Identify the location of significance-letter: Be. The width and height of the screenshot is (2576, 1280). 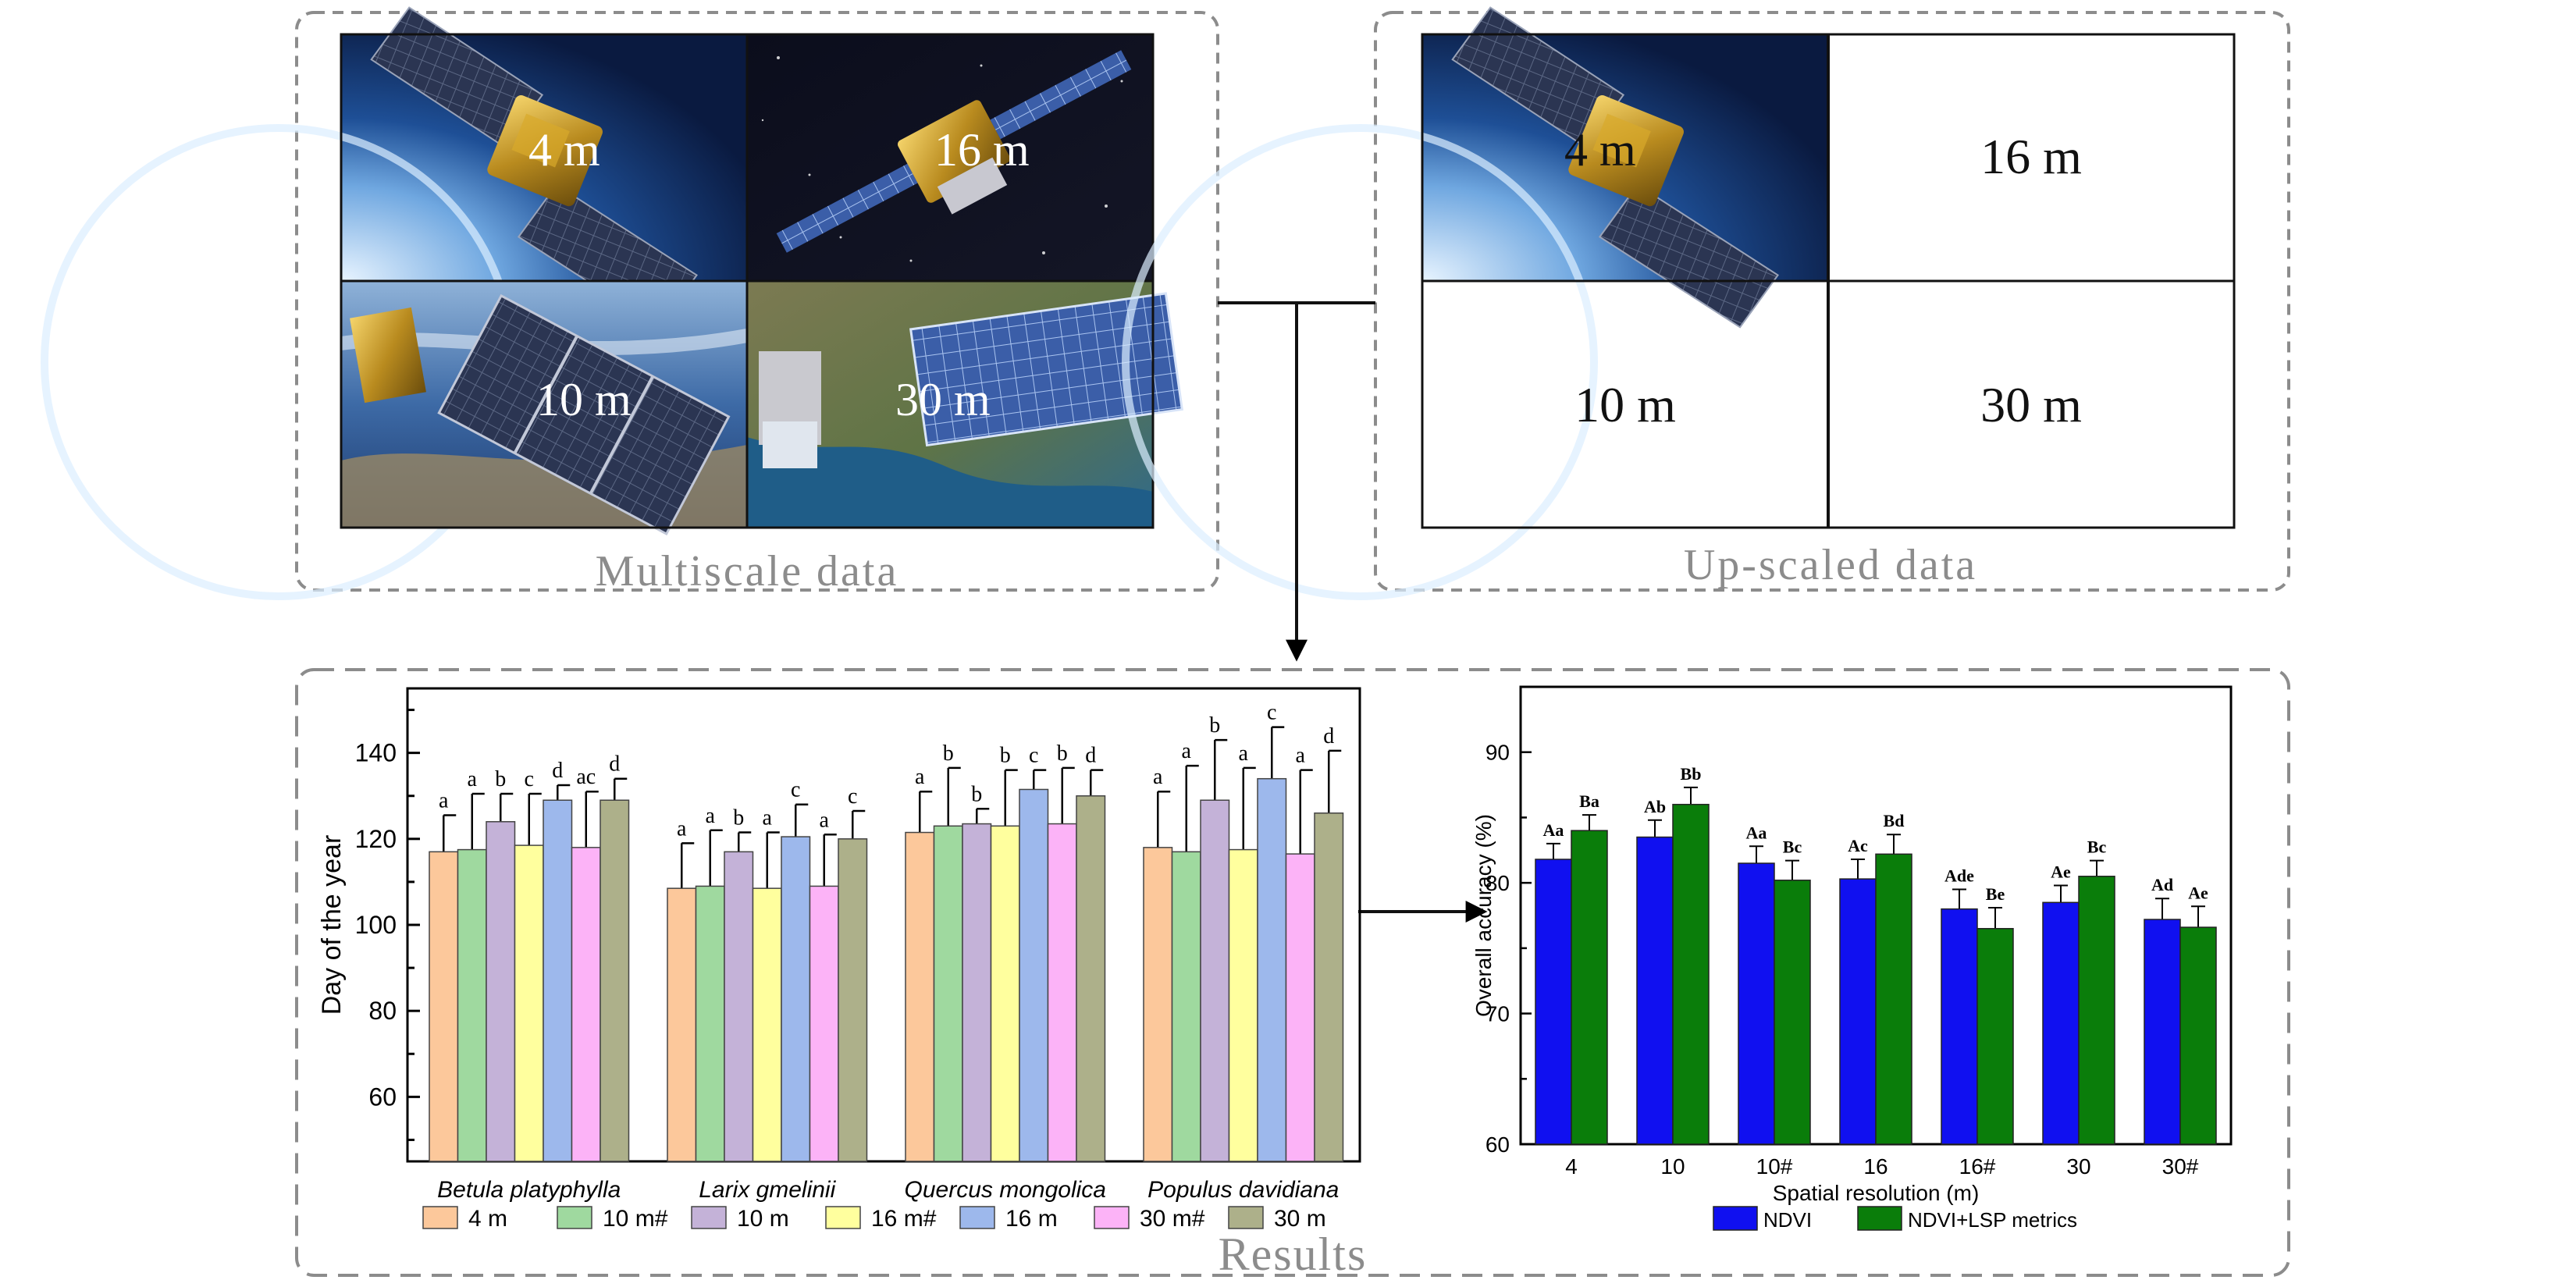
(1996, 894).